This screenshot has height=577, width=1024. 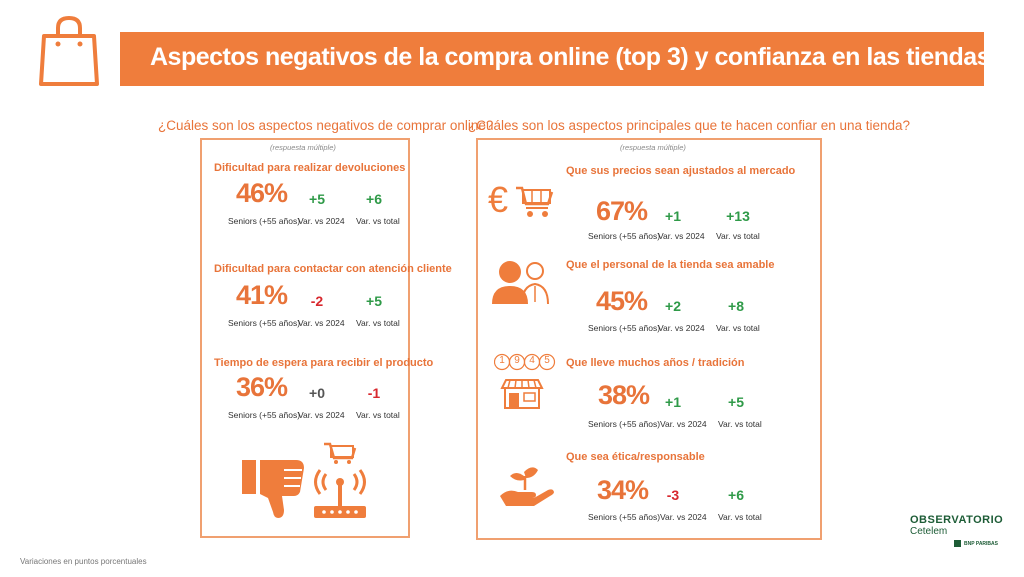 What do you see at coordinates (624, 395) in the screenshot?
I see `right-item-pct: 38%` at bounding box center [624, 395].